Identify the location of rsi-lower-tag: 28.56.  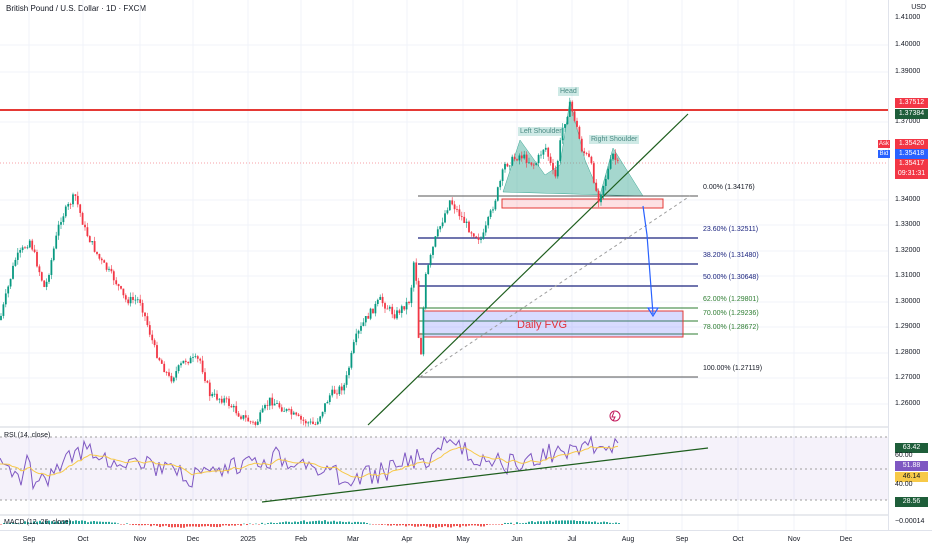
(911, 502).